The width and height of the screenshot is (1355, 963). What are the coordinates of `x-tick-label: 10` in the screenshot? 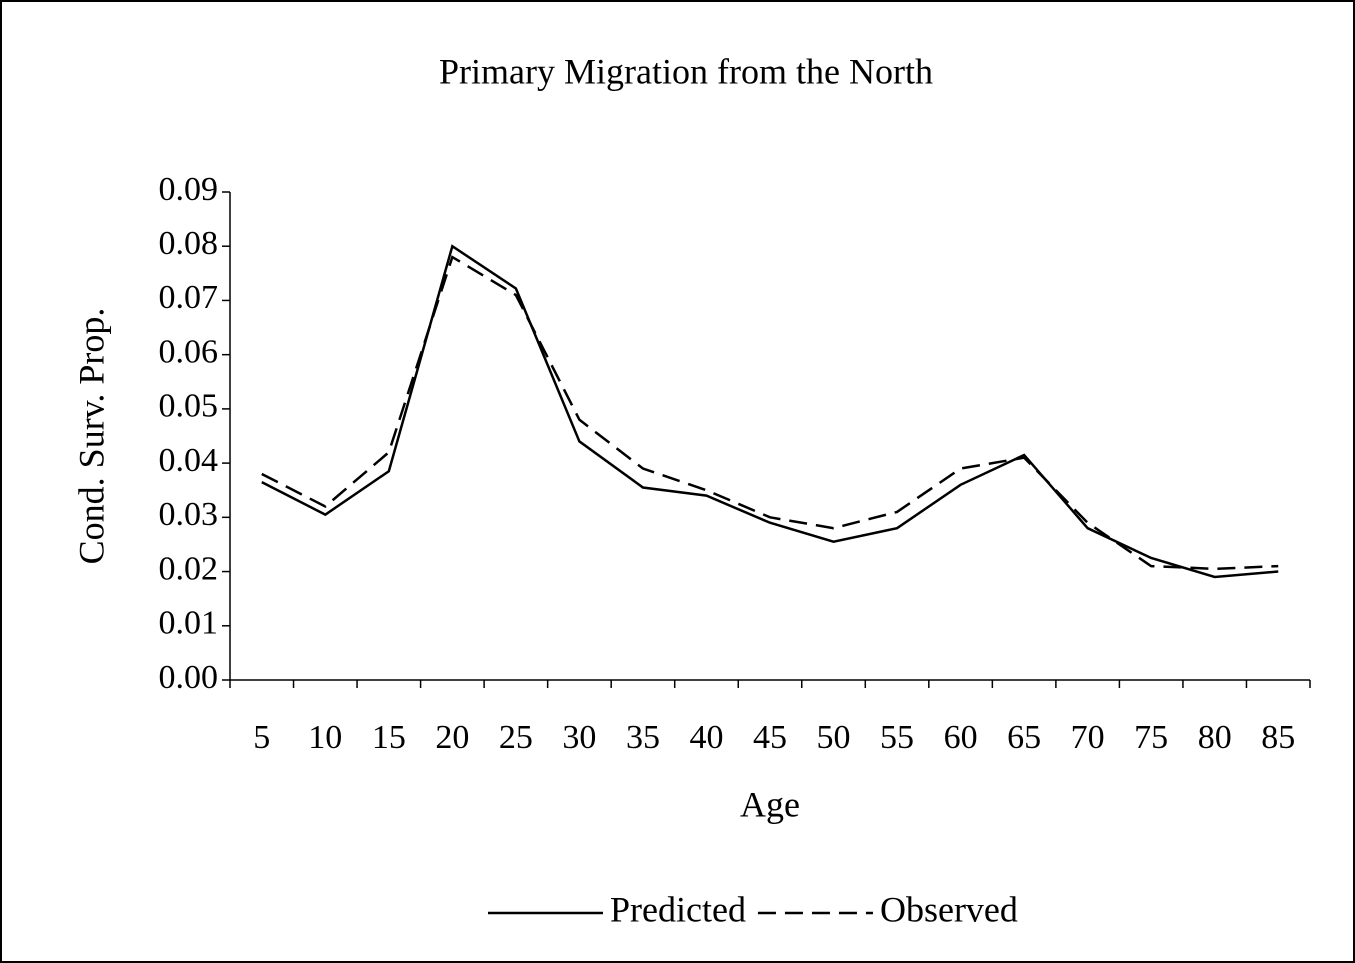 It's located at (325, 737).